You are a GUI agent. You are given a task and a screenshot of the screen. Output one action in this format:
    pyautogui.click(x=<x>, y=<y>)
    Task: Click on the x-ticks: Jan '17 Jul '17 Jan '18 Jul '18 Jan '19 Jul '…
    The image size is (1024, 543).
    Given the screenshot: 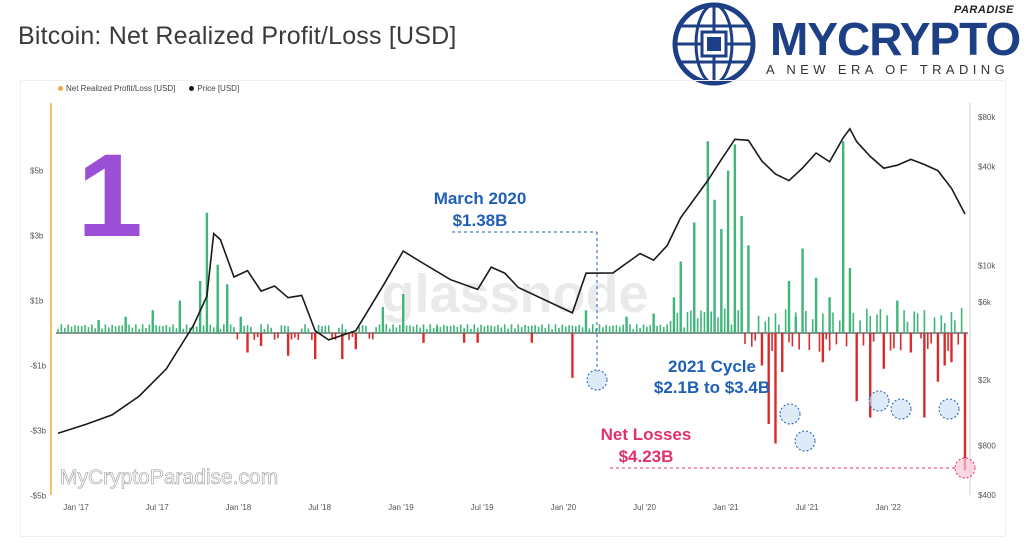 What is the action you would take?
    pyautogui.click(x=482, y=507)
    